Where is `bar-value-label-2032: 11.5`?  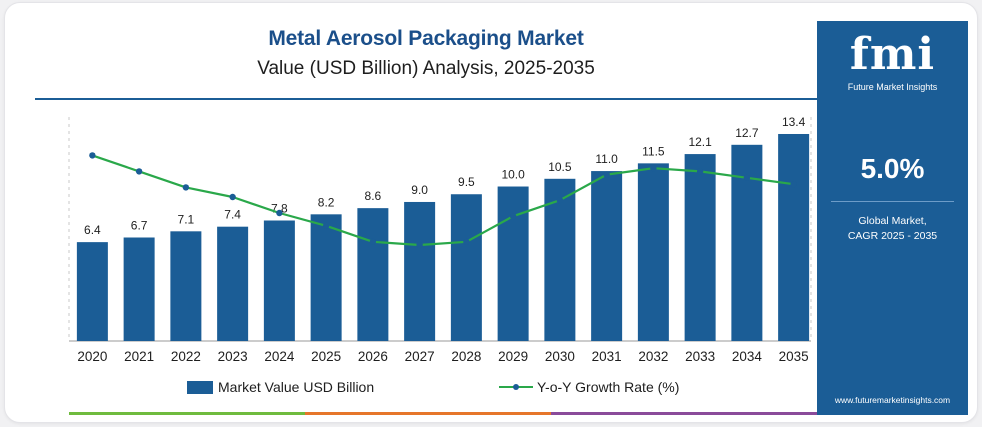 bar-value-label-2032: 11.5 is located at coordinates (653, 151).